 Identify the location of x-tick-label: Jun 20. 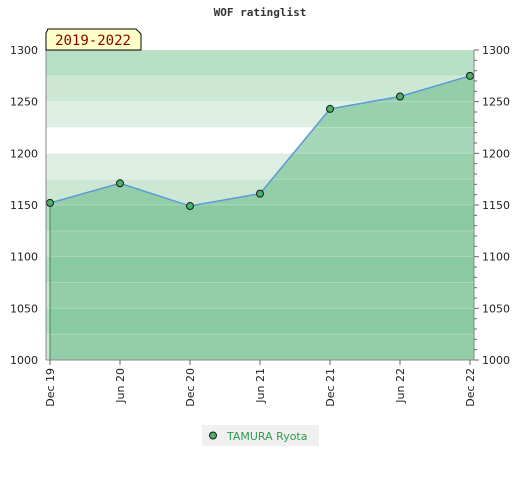
(120, 386).